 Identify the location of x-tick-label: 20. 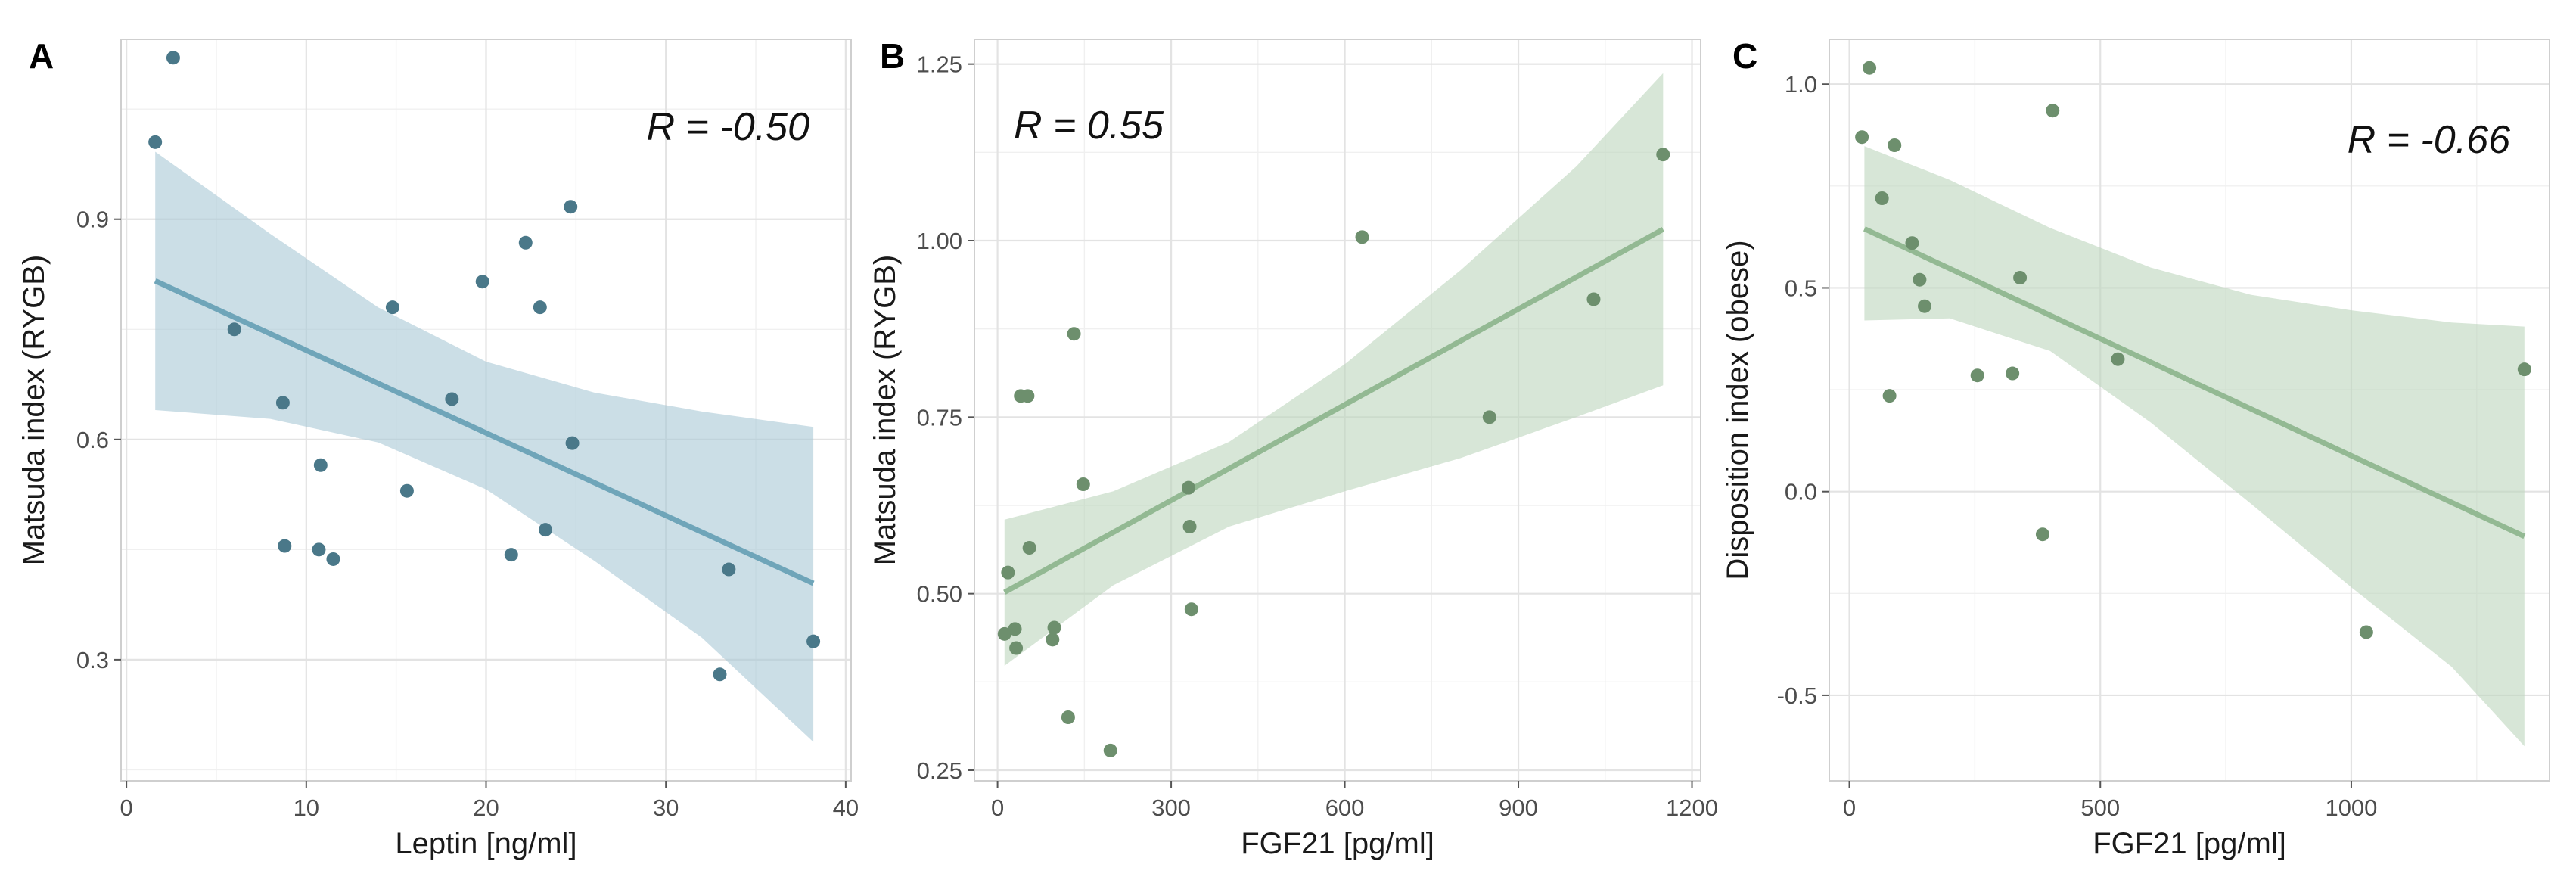
(486, 807).